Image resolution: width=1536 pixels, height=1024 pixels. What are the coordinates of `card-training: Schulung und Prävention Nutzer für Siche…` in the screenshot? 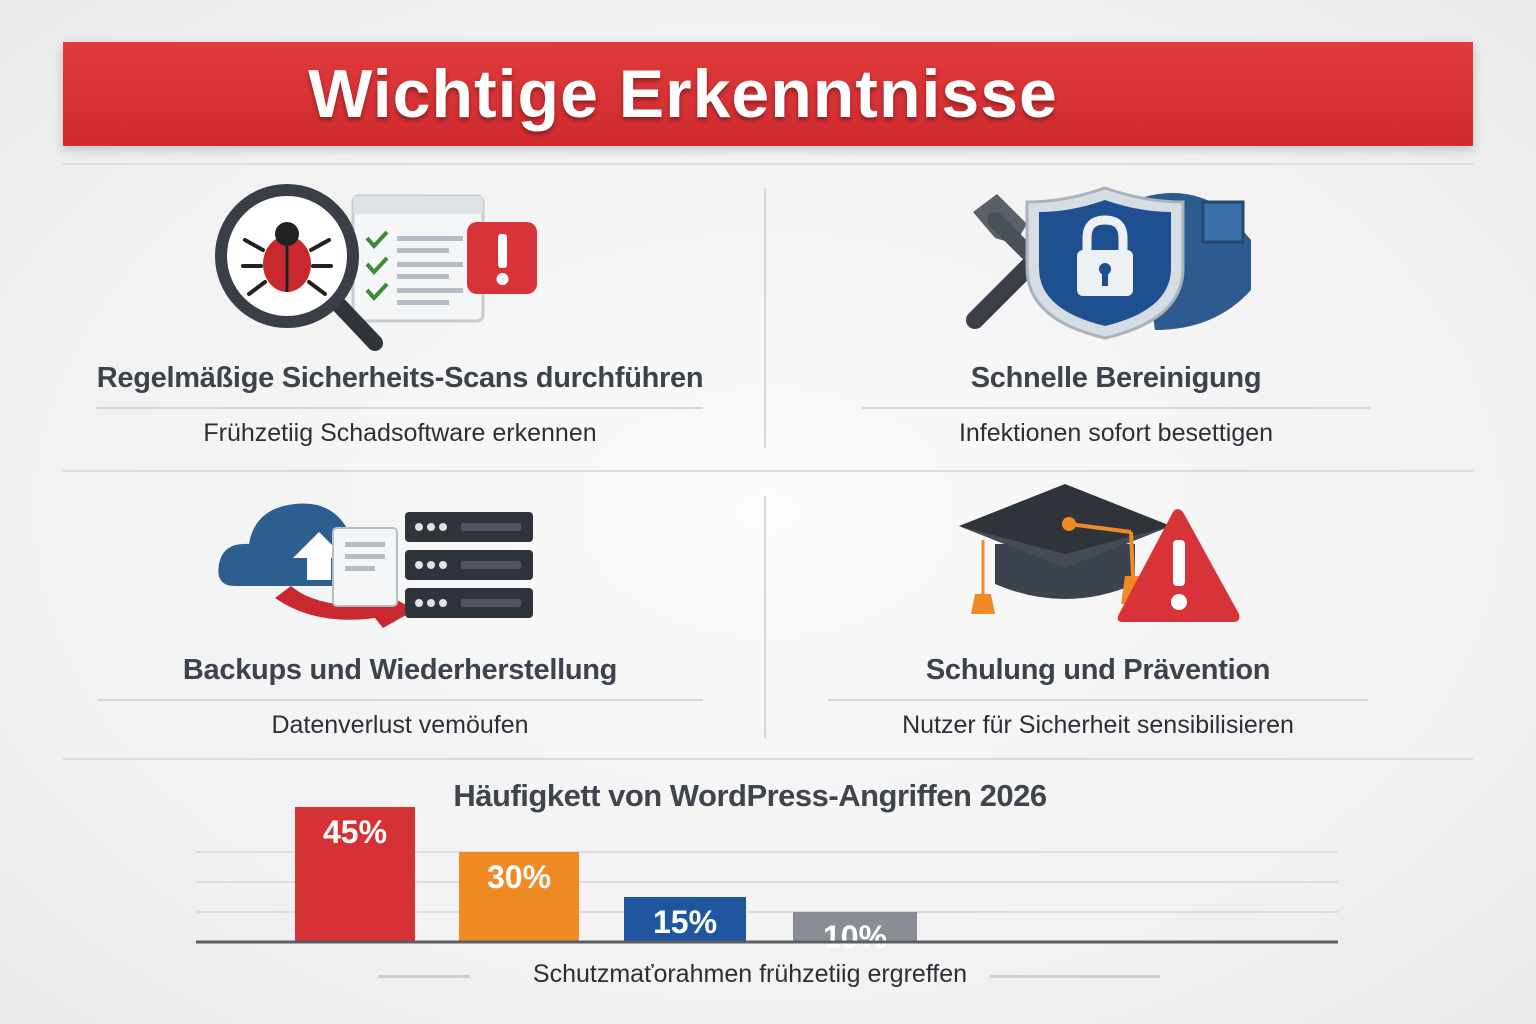 It's located at (1098, 697).